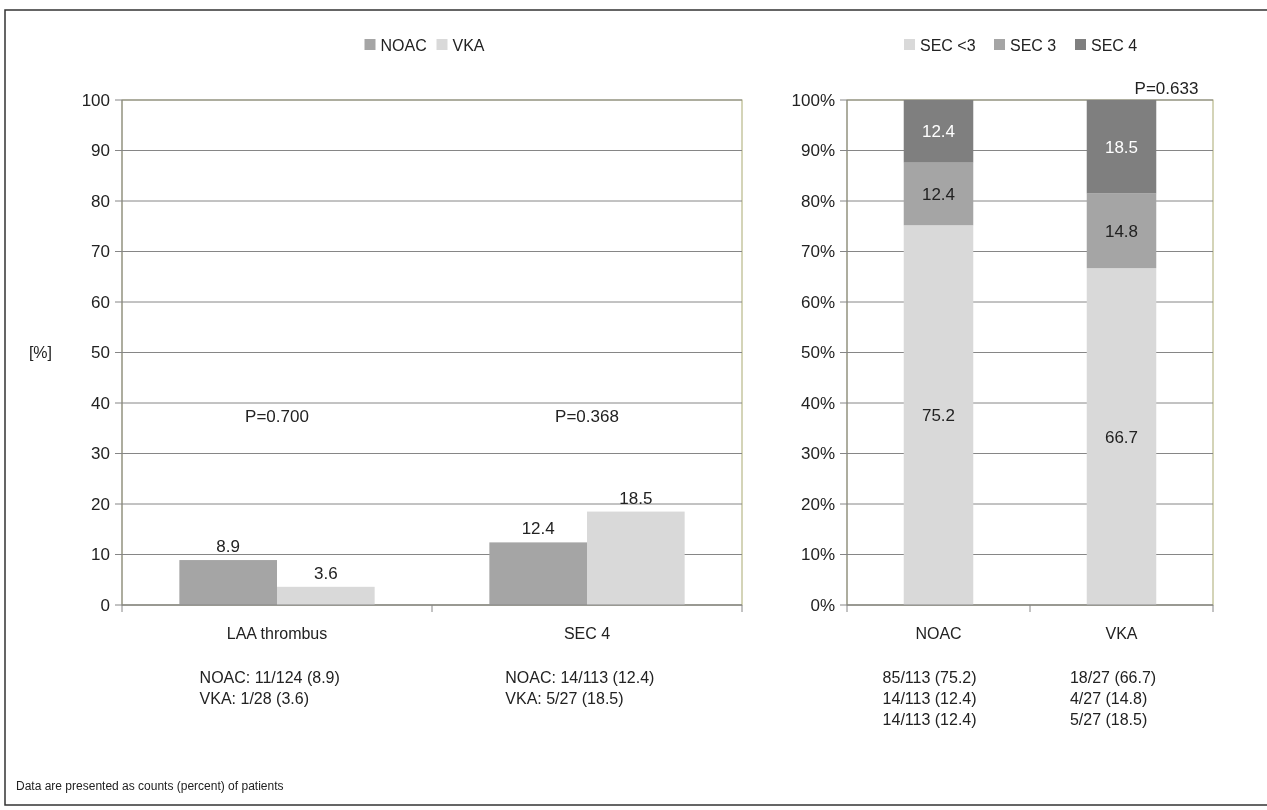 The image size is (1267, 810). I want to click on x-tick-label: SEC 4, so click(587, 633).